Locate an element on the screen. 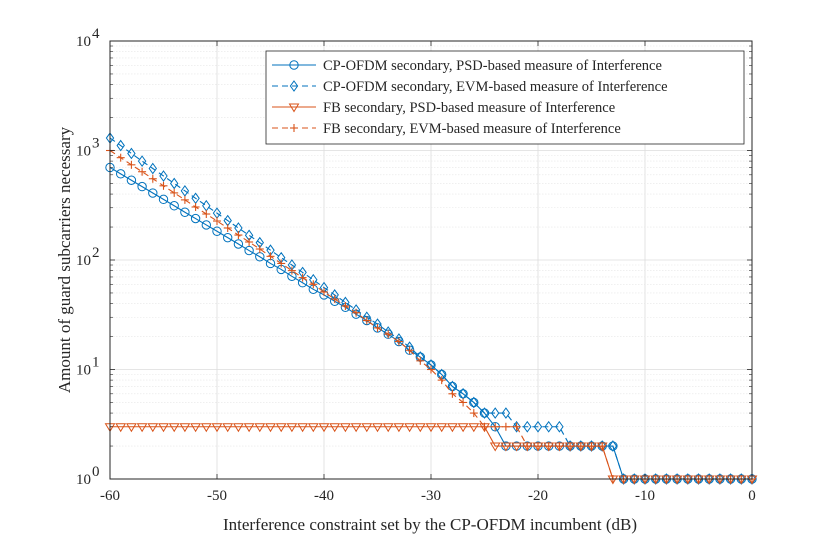 This screenshot has height=538, width=830. x-tick-label: -60 is located at coordinates (110, 496).